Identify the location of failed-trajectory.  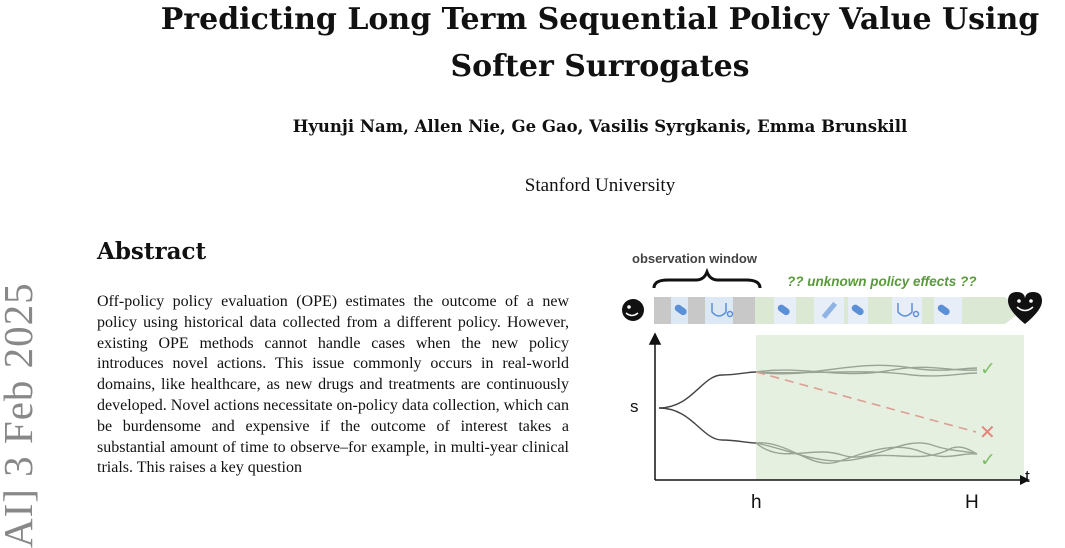
(866, 402).